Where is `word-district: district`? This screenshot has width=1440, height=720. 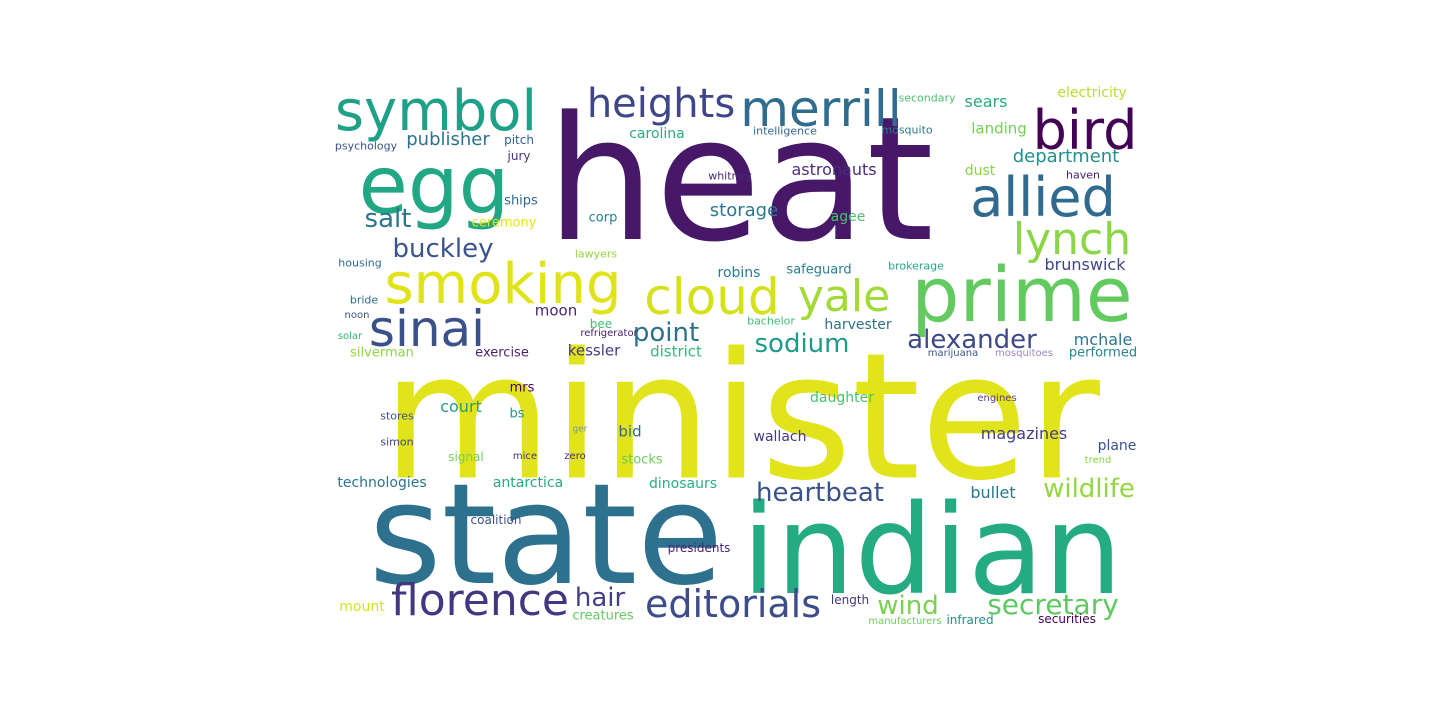
word-district: district is located at coordinates (676, 351).